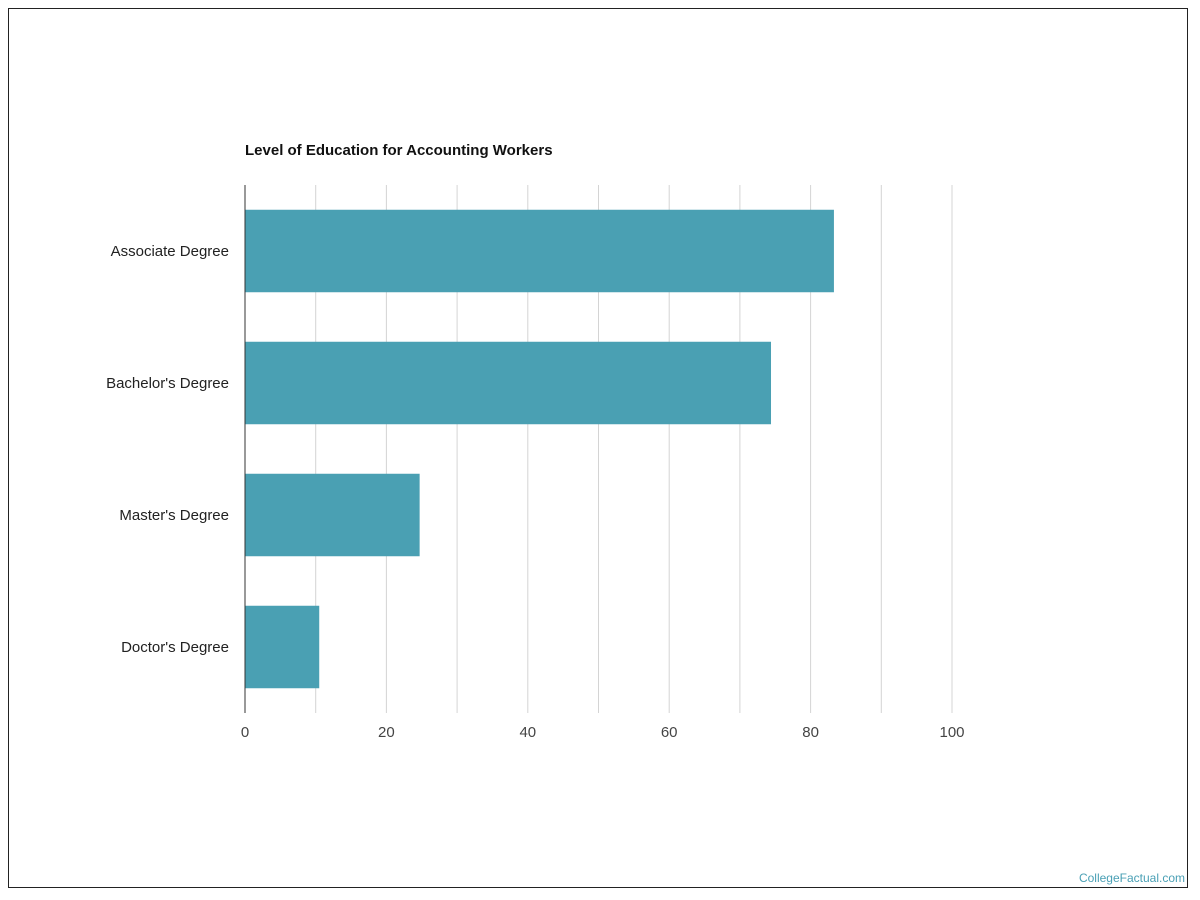 This screenshot has width=1200, height=900. I want to click on x-tick-label: 40, so click(527, 732).